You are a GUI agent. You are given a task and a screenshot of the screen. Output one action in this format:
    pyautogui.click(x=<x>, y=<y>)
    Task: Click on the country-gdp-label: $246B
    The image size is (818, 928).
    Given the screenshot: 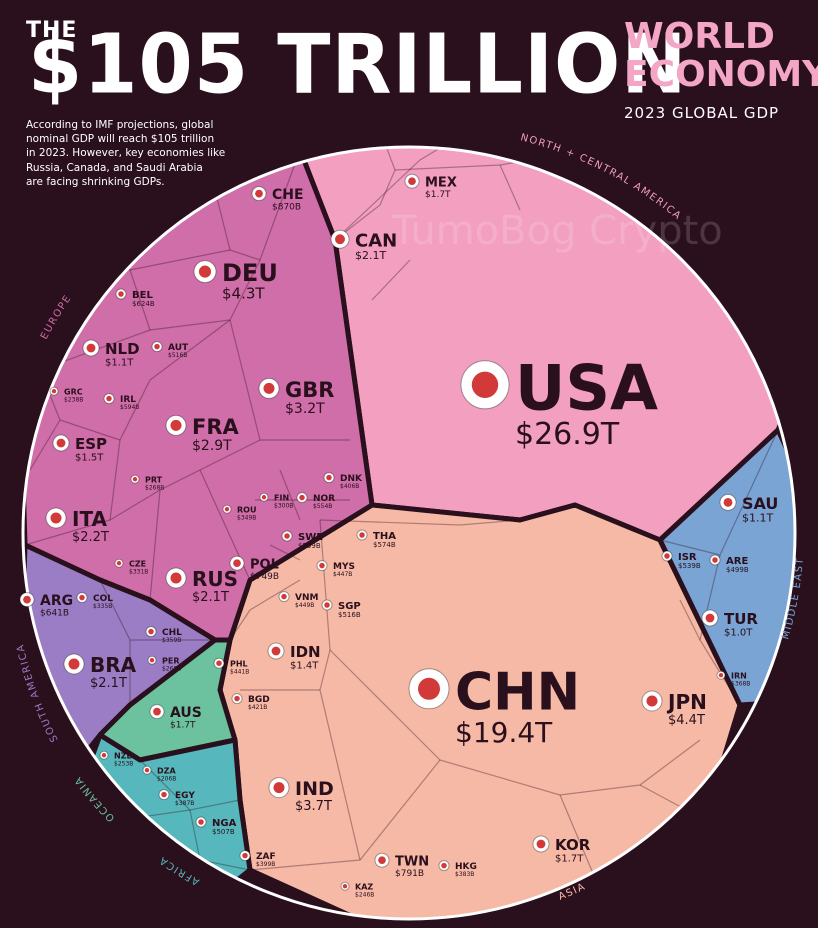 What is the action you would take?
    pyautogui.click(x=364, y=894)
    